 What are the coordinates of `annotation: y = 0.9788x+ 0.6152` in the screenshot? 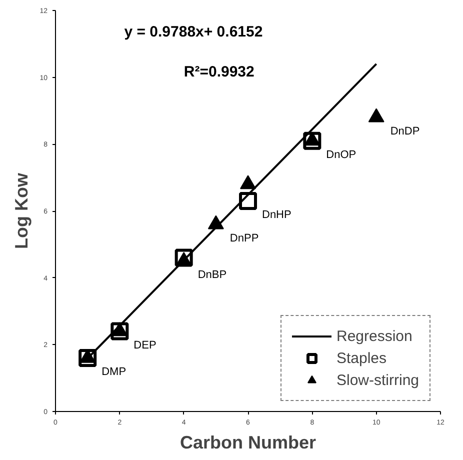 It's located at (193, 32).